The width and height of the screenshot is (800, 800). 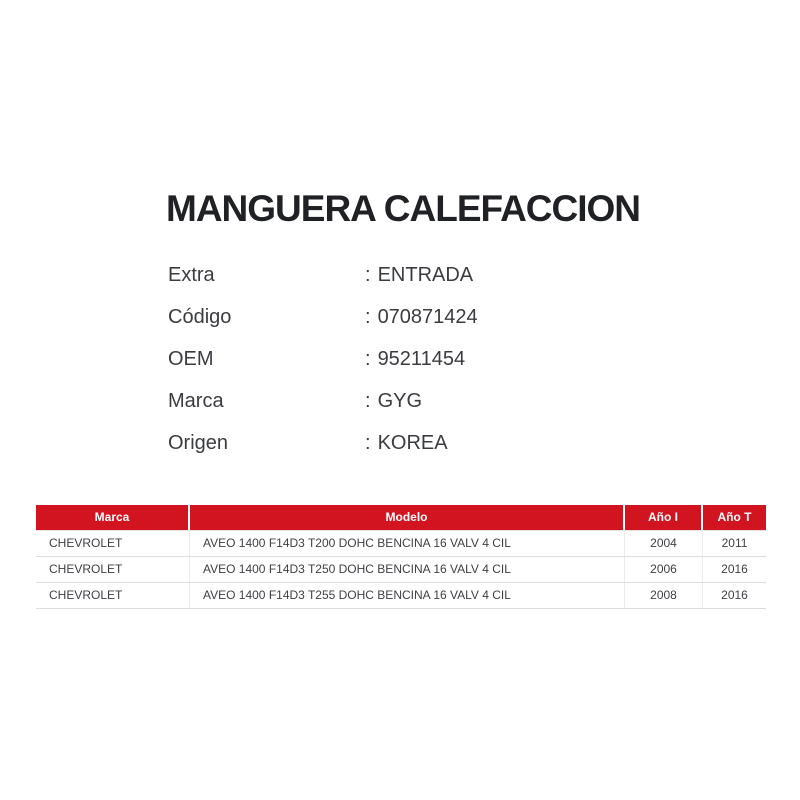 I want to click on detail-row-origen: Origen : KOREA, so click(x=323, y=443).